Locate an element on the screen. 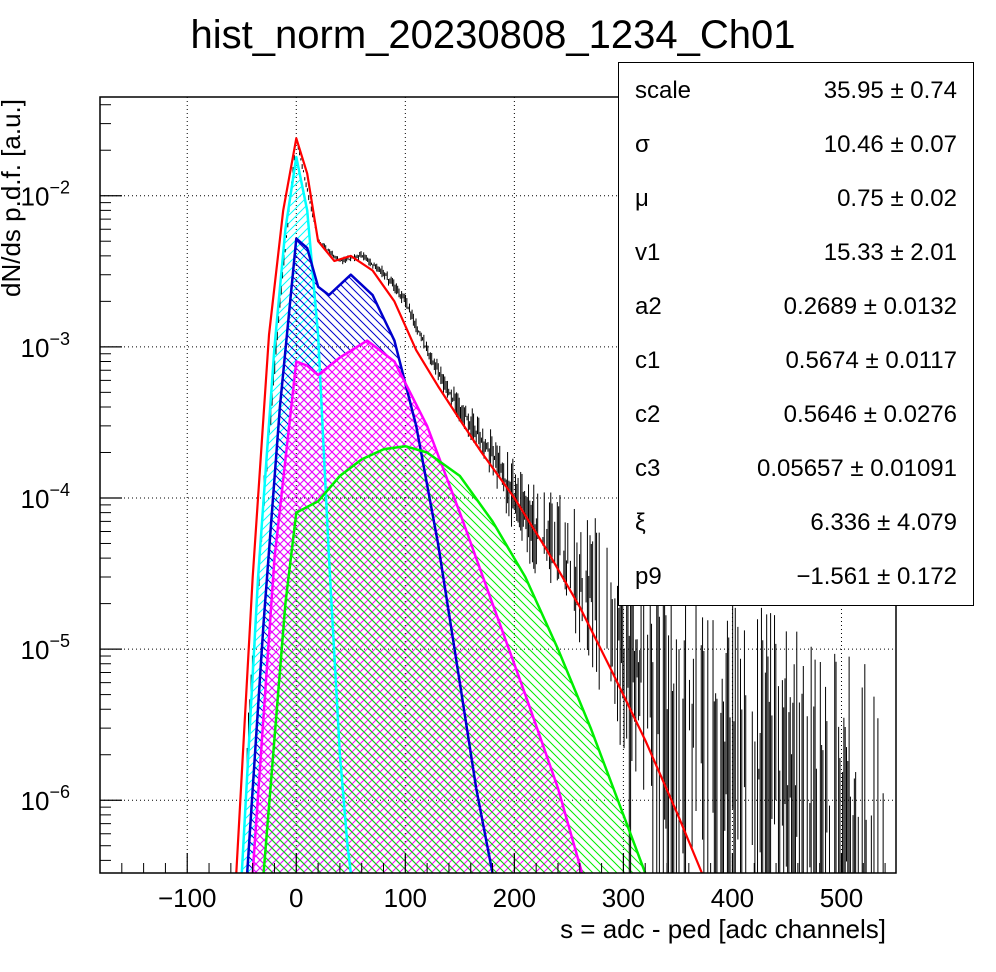 The height and width of the screenshot is (972, 996). stats-row-scale: scale 35.95 ± 0.74 is located at coordinates (796, 90).